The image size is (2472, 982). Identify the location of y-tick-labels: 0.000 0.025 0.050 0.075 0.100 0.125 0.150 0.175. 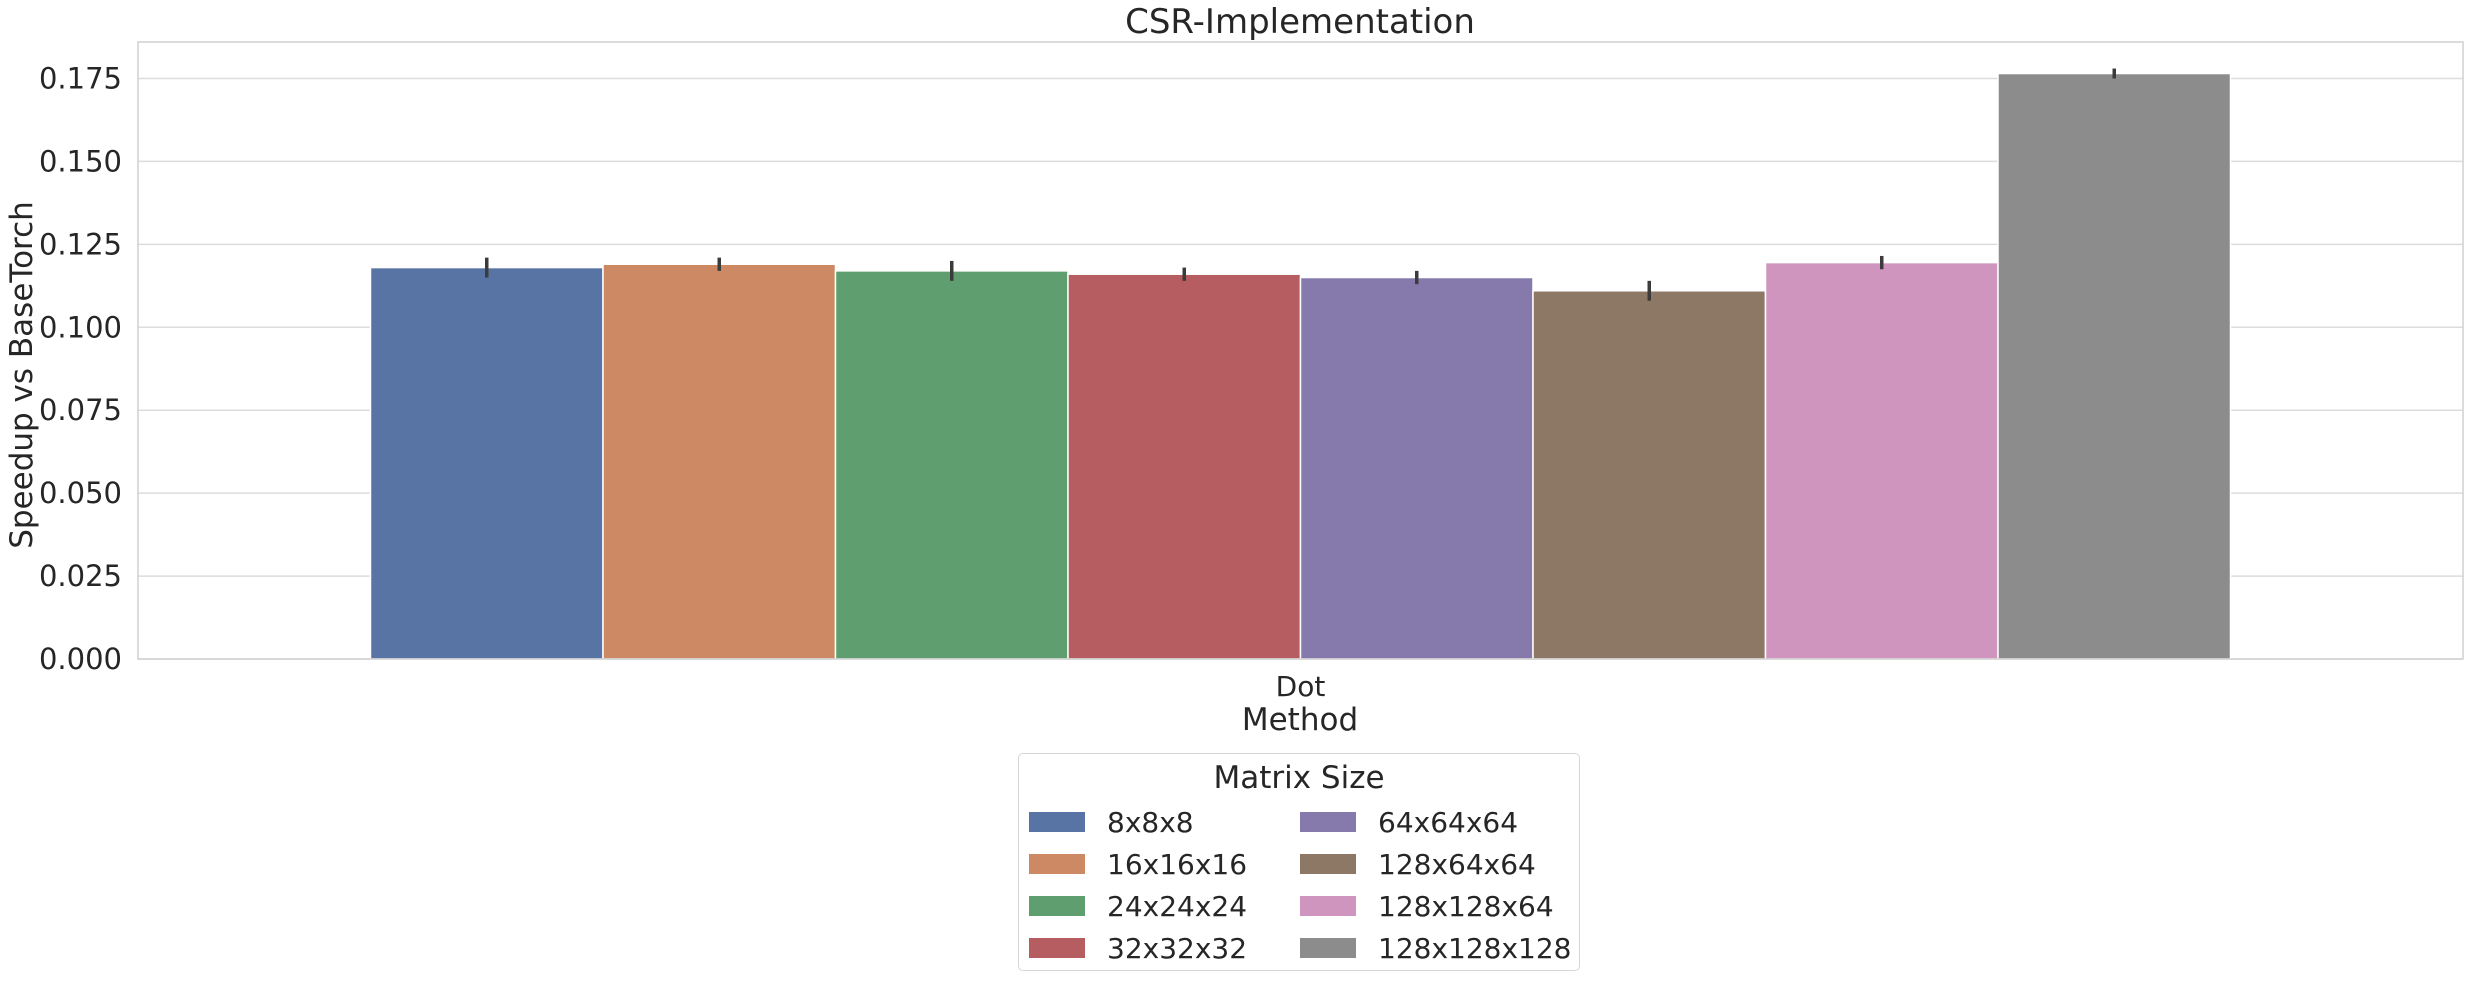
(80, 368).